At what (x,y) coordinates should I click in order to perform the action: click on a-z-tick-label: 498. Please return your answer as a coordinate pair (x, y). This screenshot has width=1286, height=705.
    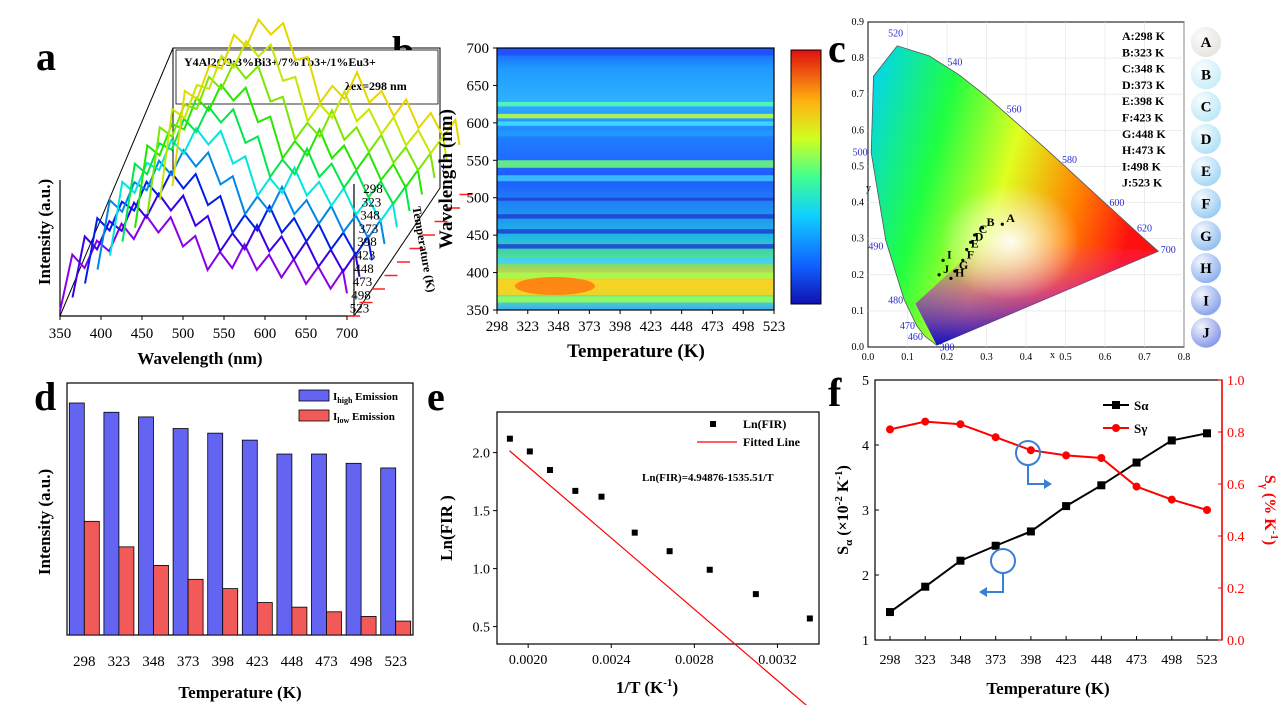
    Looking at the image, I should click on (361, 294).